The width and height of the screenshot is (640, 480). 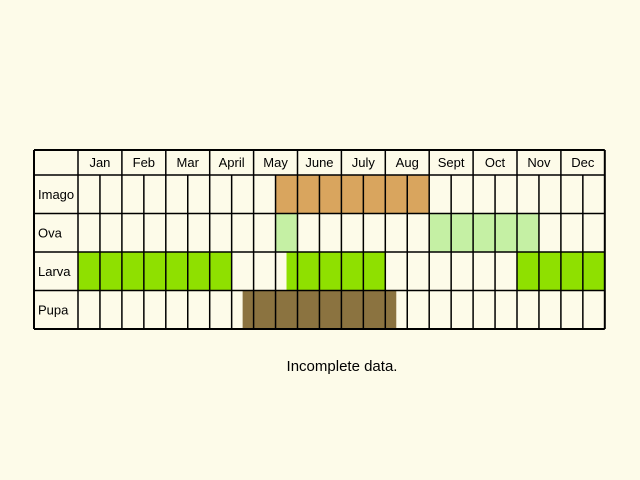 What do you see at coordinates (56, 194) in the screenshot?
I see `stage-label: Imago` at bounding box center [56, 194].